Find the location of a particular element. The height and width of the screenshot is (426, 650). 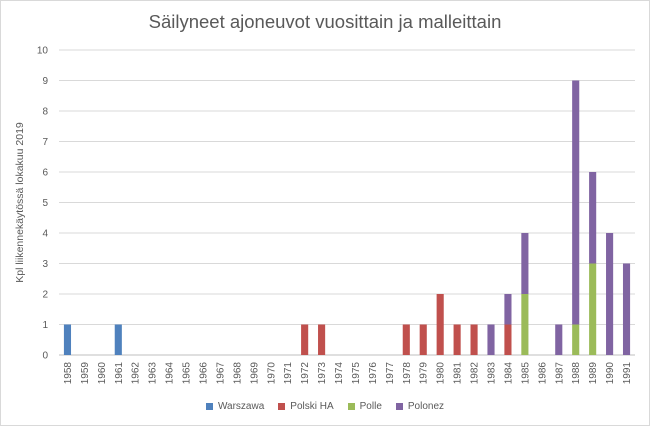

bar-warszawa-1958 is located at coordinates (67, 339).